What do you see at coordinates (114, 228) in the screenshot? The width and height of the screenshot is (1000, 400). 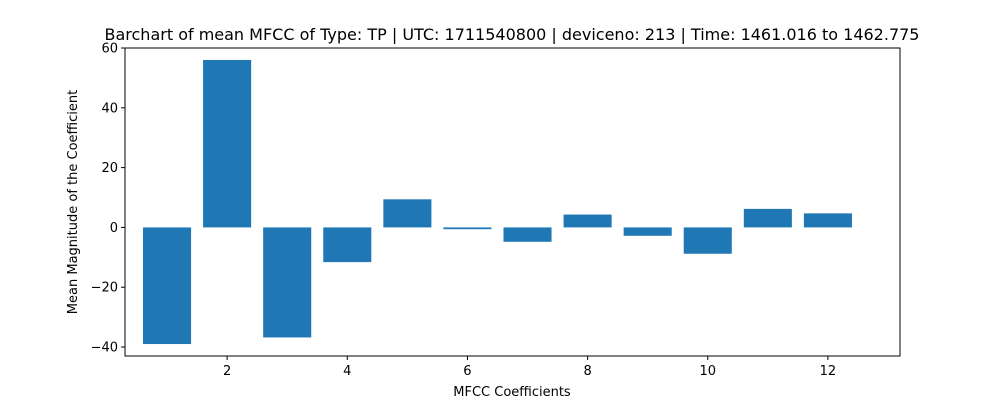 I see `y-tick-label: 0` at bounding box center [114, 228].